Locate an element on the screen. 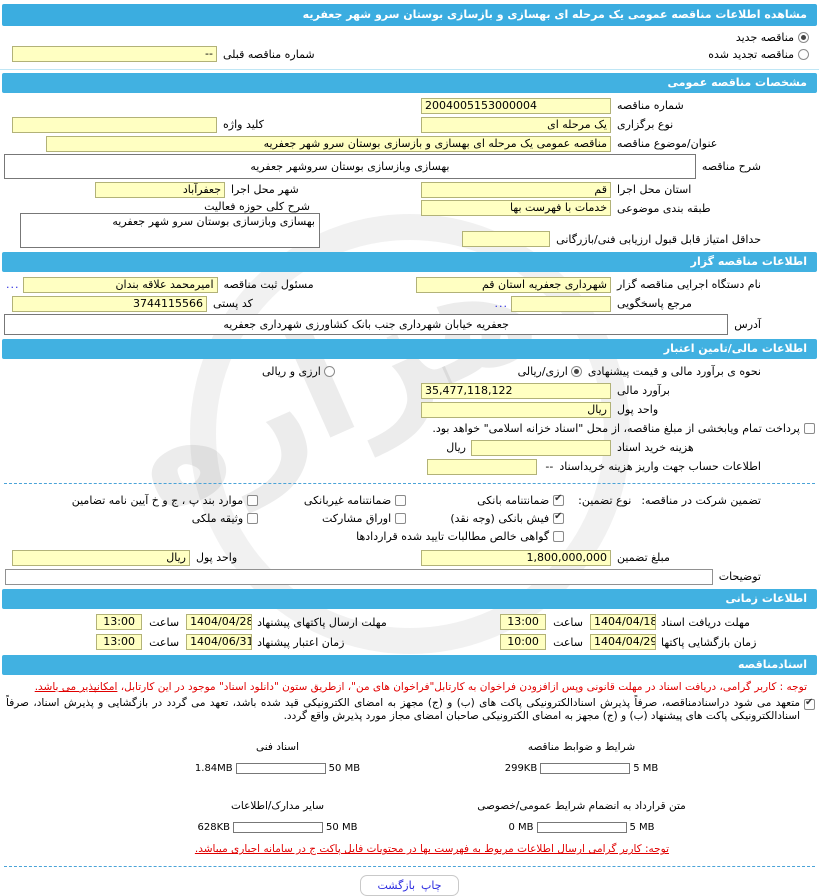 The image size is (819, 896). method-both-label: ارزی و ریالی is located at coordinates (291, 371).